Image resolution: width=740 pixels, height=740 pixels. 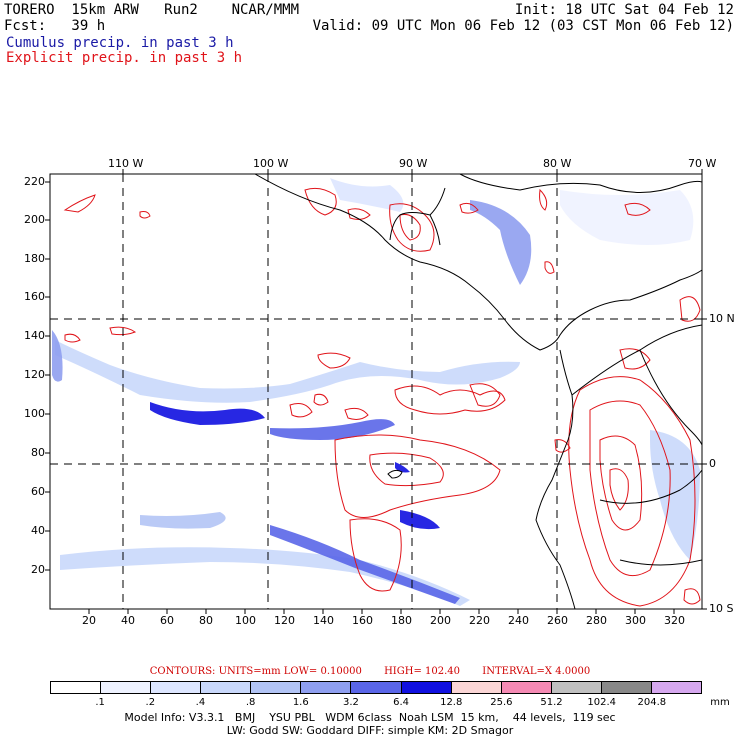 What do you see at coordinates (720, 702) in the screenshot?
I see `colorbar-unit: mm` at bounding box center [720, 702].